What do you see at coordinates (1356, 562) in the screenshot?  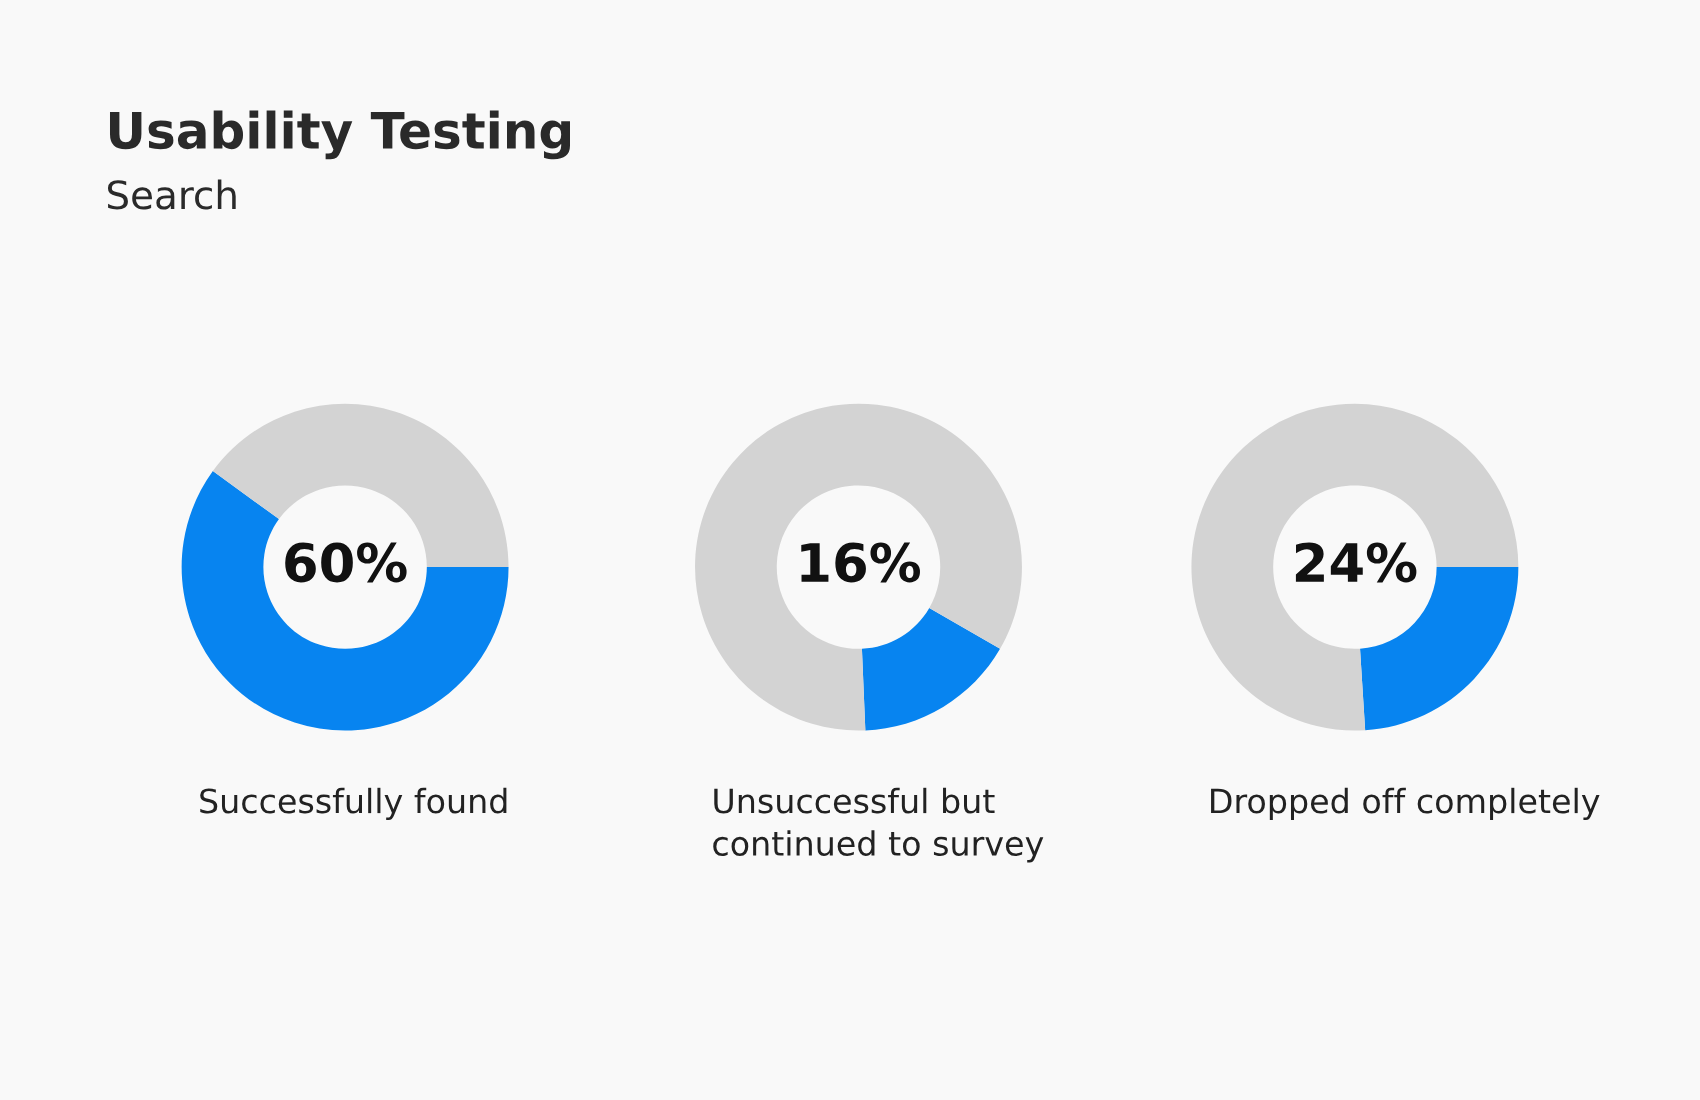 I see `text: 24%` at bounding box center [1356, 562].